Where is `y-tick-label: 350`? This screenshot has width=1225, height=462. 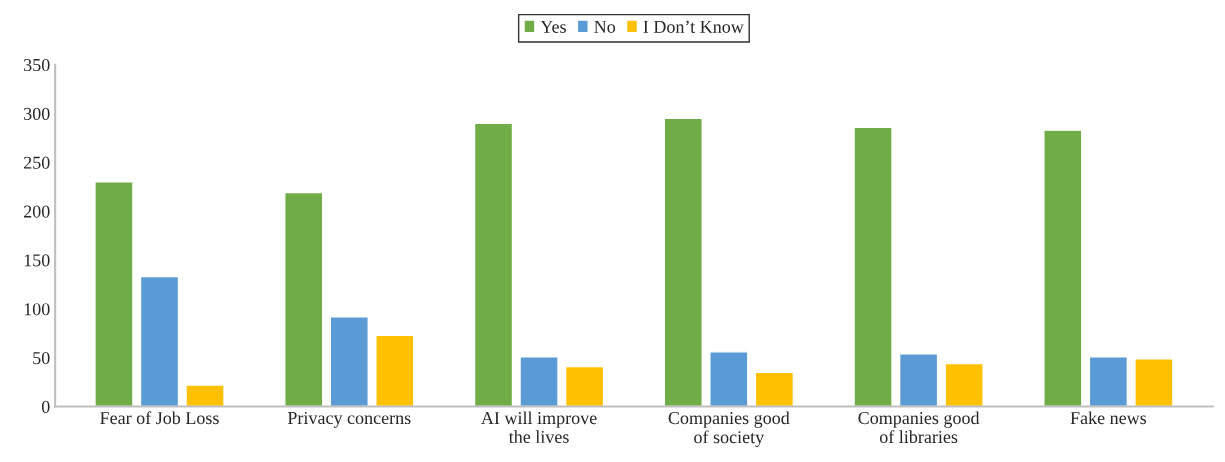 y-tick-label: 350 is located at coordinates (37, 65).